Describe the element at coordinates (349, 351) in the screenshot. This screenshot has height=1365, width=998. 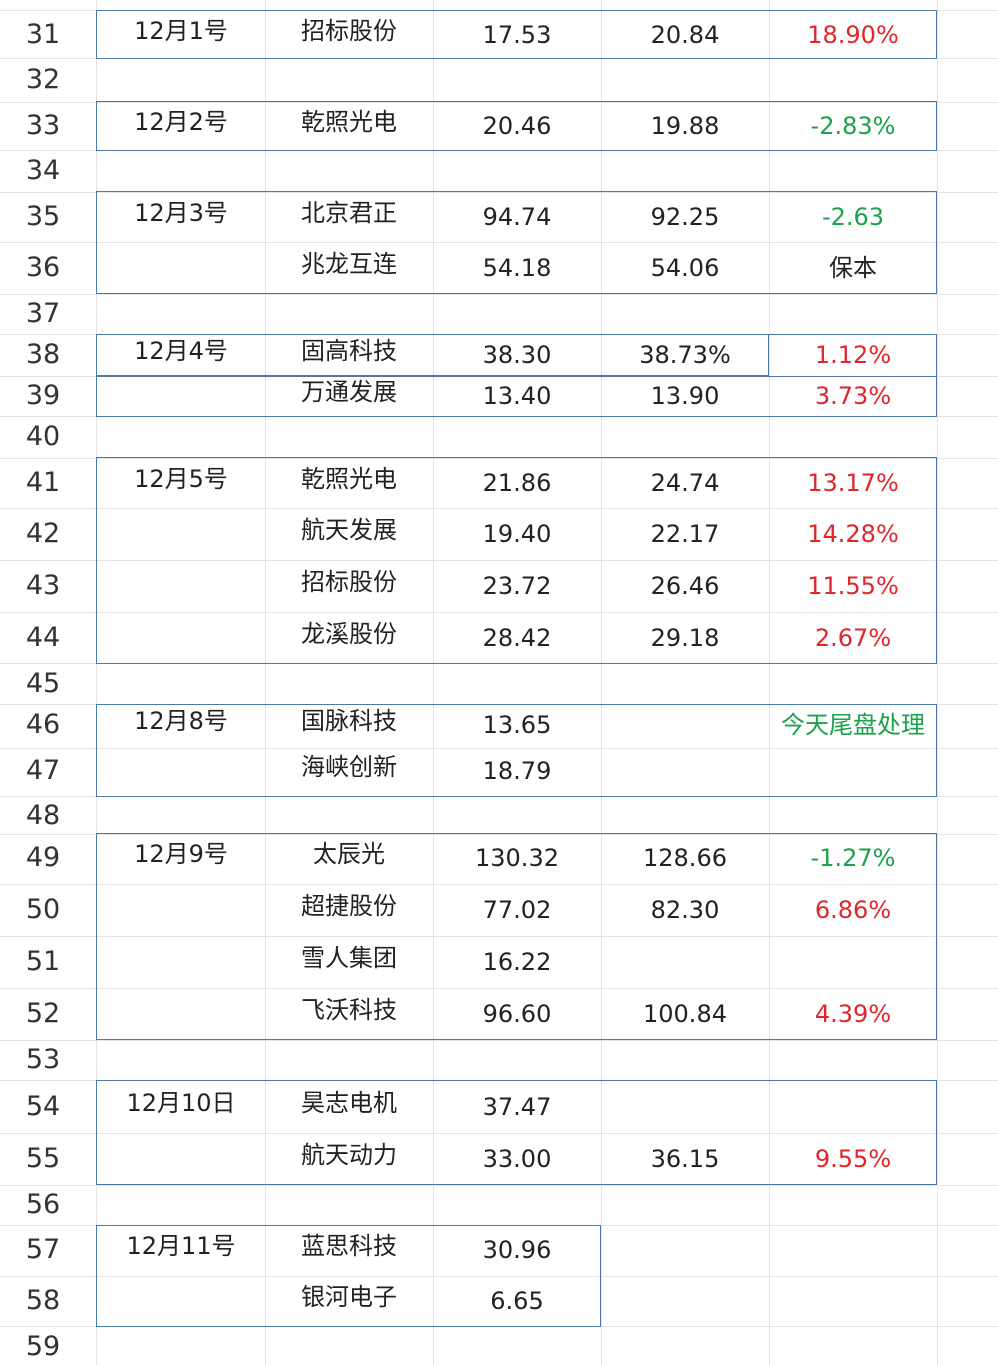
I see `cell-name: 固高科技` at that location.